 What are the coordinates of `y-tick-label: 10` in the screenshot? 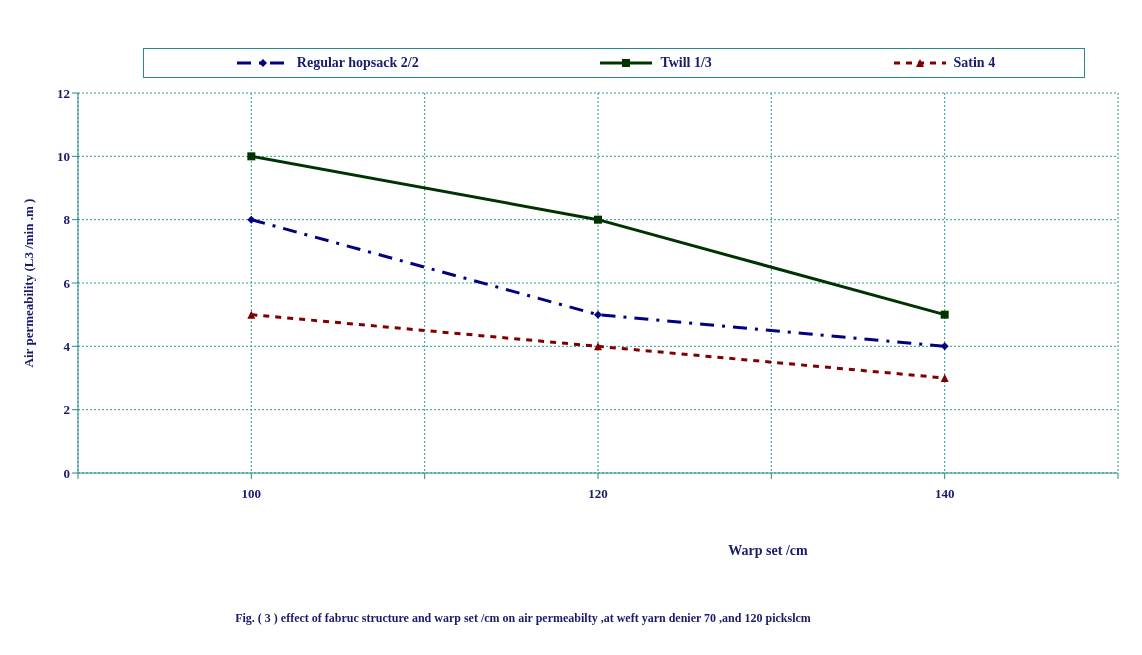 It's located at (63, 156).